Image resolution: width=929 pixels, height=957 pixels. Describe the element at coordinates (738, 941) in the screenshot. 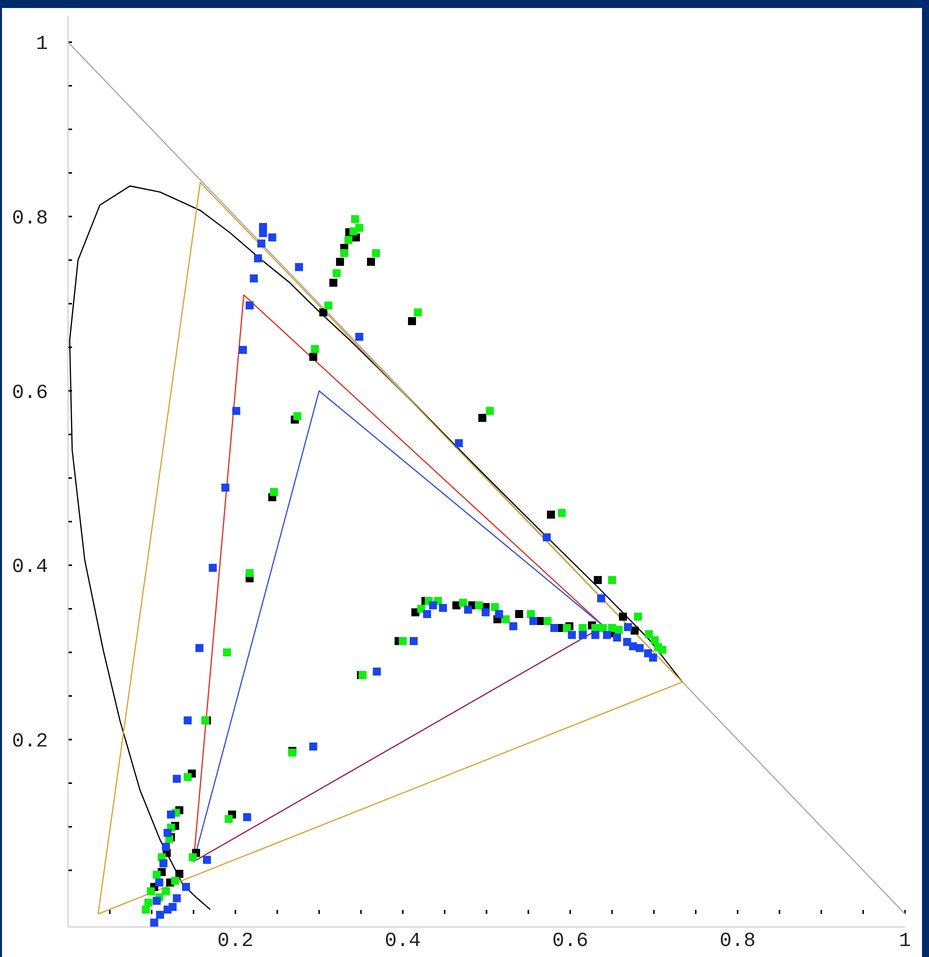

I see `x-tick-label: 0.8` at that location.